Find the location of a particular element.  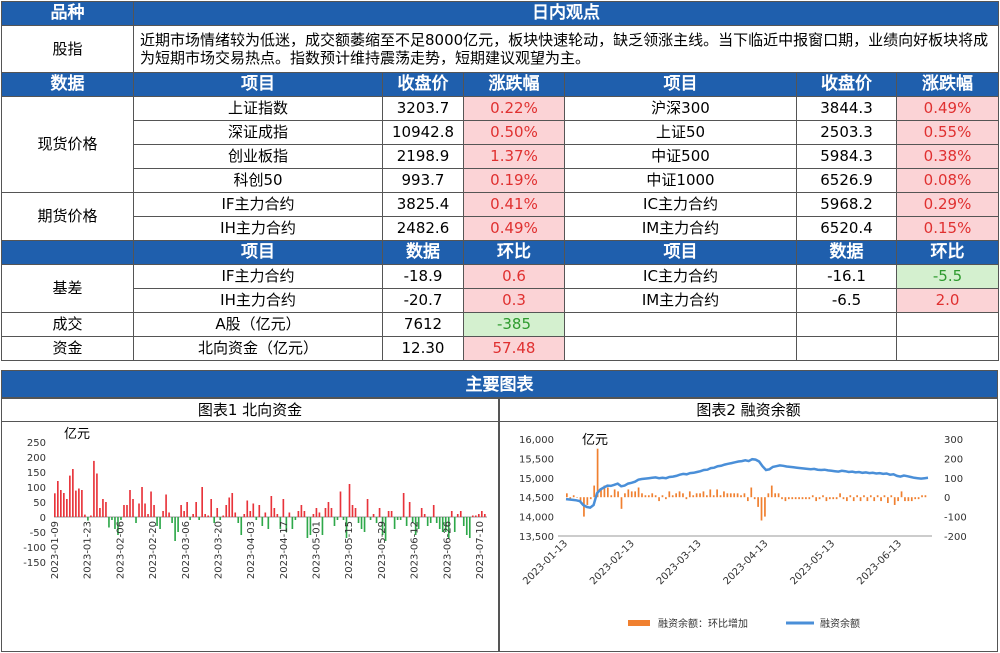

volume-change: -385 is located at coordinates (514, 324).